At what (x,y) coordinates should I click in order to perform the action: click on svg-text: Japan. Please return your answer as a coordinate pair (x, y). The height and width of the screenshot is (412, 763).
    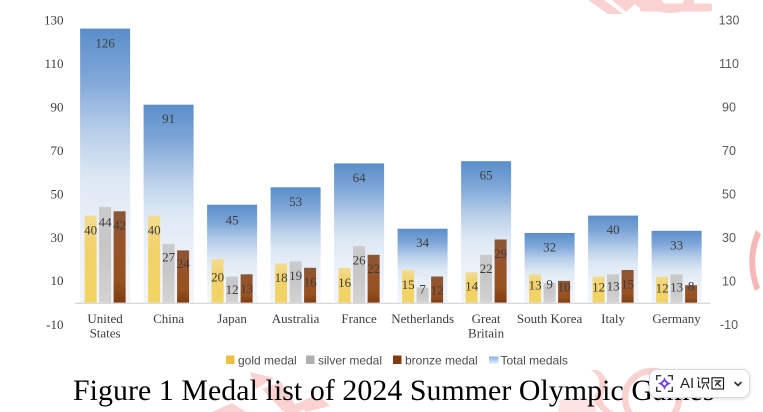
    Looking at the image, I should click on (232, 318).